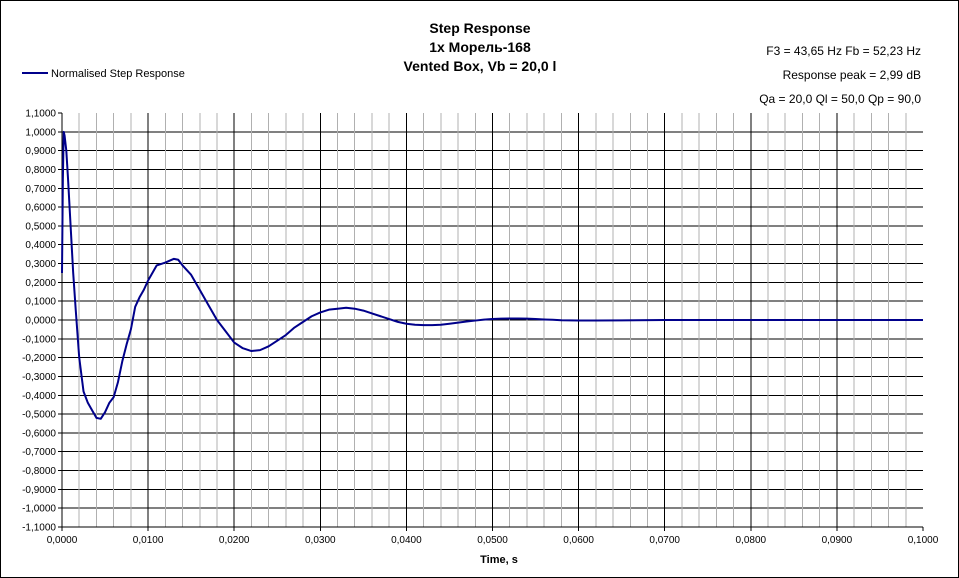 This screenshot has width=959, height=578. I want to click on chart-subtitle-1: 1x Морель-168, so click(480, 47).